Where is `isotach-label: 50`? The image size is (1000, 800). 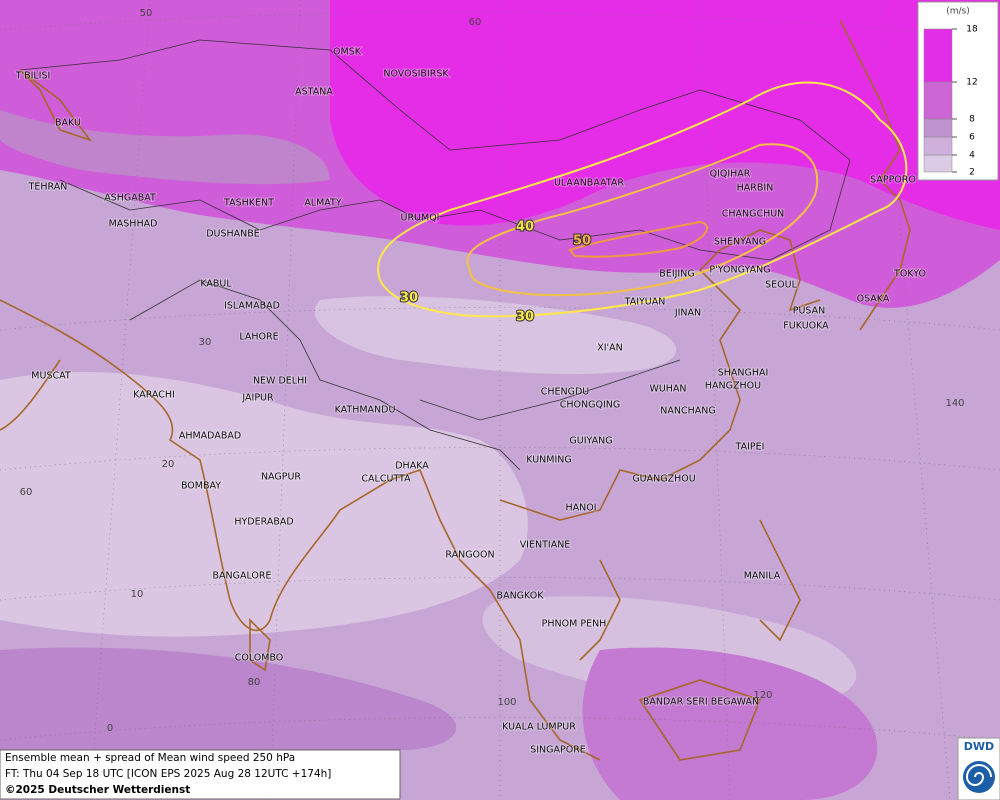
isotach-label: 50 is located at coordinates (582, 241).